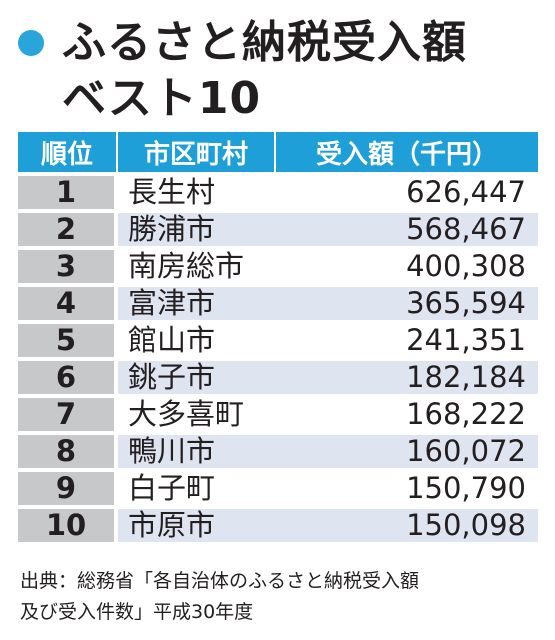 Image resolution: width=555 pixels, height=640 pixels. What do you see at coordinates (197, 488) in the screenshot?
I see `municipality-cell: 白子町` at bounding box center [197, 488].